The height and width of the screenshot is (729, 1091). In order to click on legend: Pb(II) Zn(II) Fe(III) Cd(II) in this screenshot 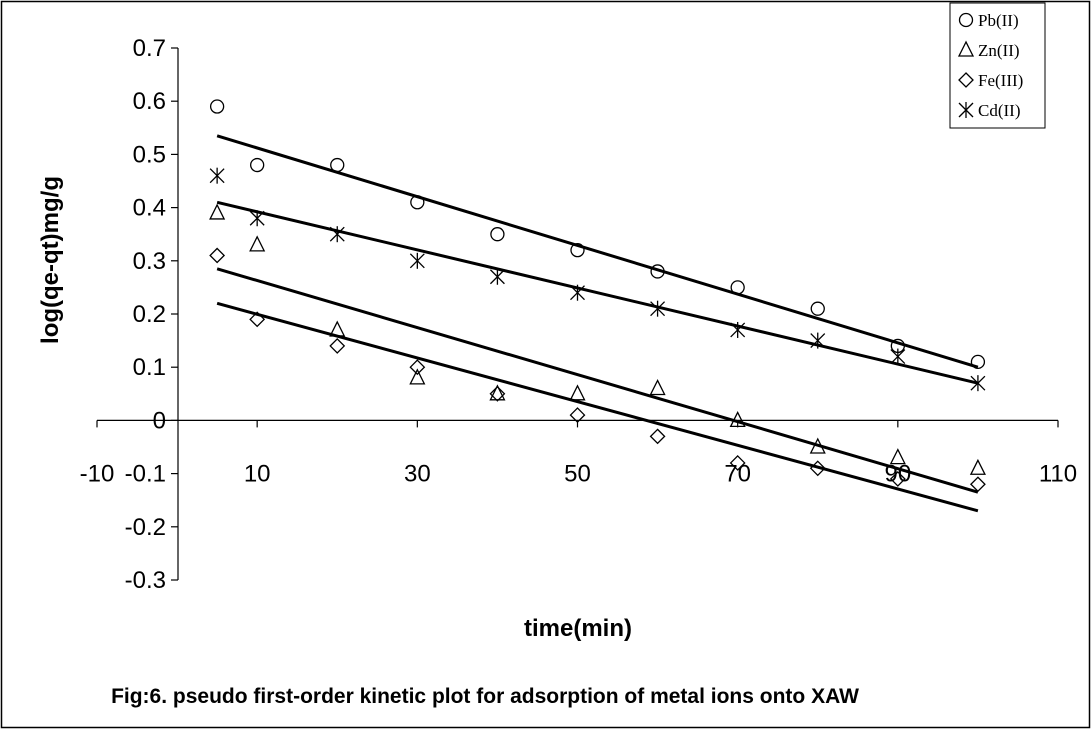, I will do `click(997, 65)`.